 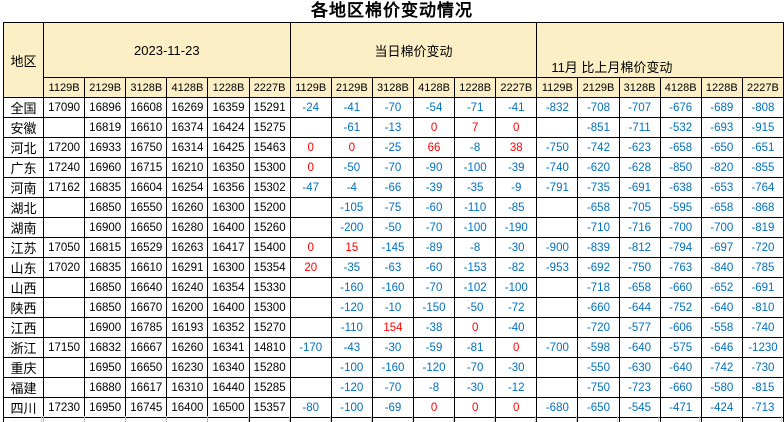 What do you see at coordinates (23, 267) in the screenshot?
I see `region-cell: 山东` at bounding box center [23, 267].